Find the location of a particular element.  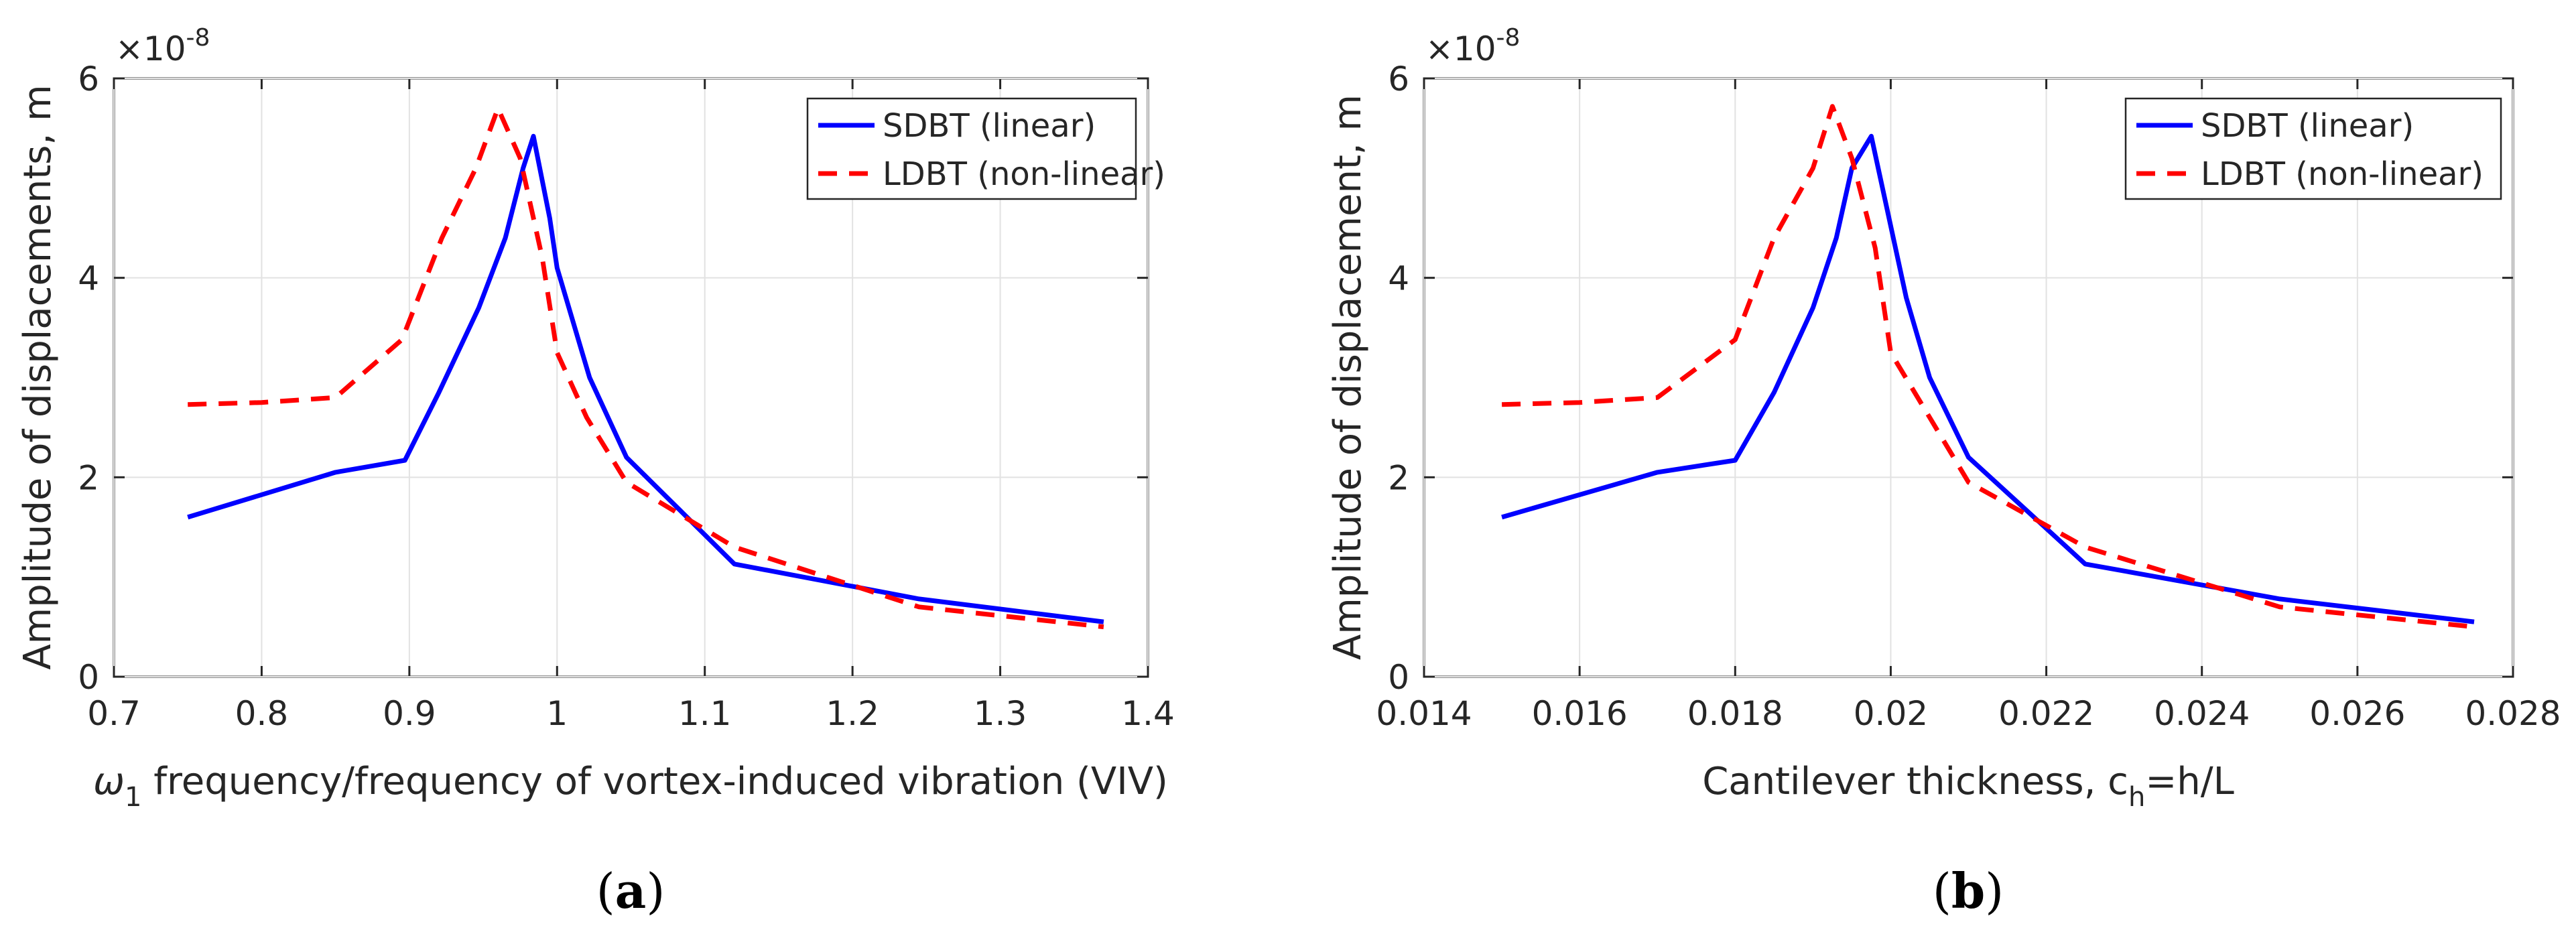

x-tick-label: 0.8 is located at coordinates (262, 713).